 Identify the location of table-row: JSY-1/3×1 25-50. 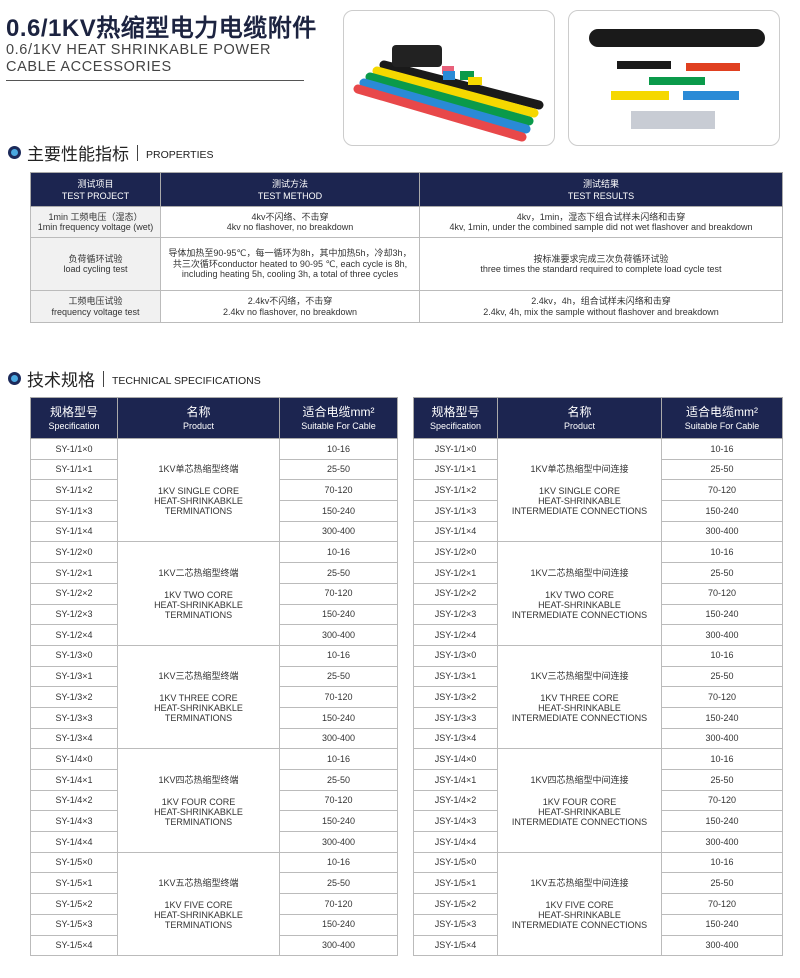
(598, 676).